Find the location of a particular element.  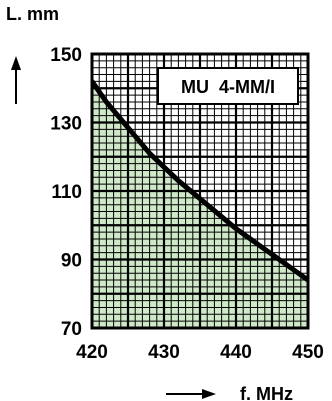

x-tick-label: 420 is located at coordinates (92, 352).